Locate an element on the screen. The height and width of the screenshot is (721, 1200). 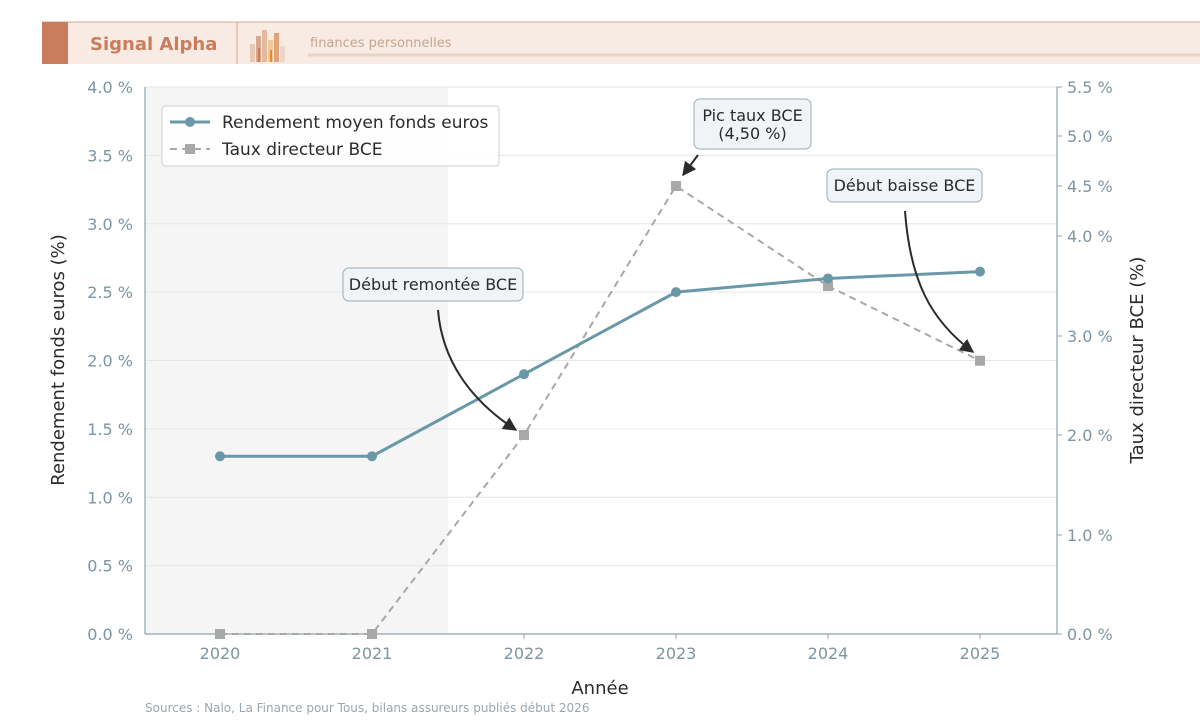
brand-name: Signal Alpha is located at coordinates (153, 44).